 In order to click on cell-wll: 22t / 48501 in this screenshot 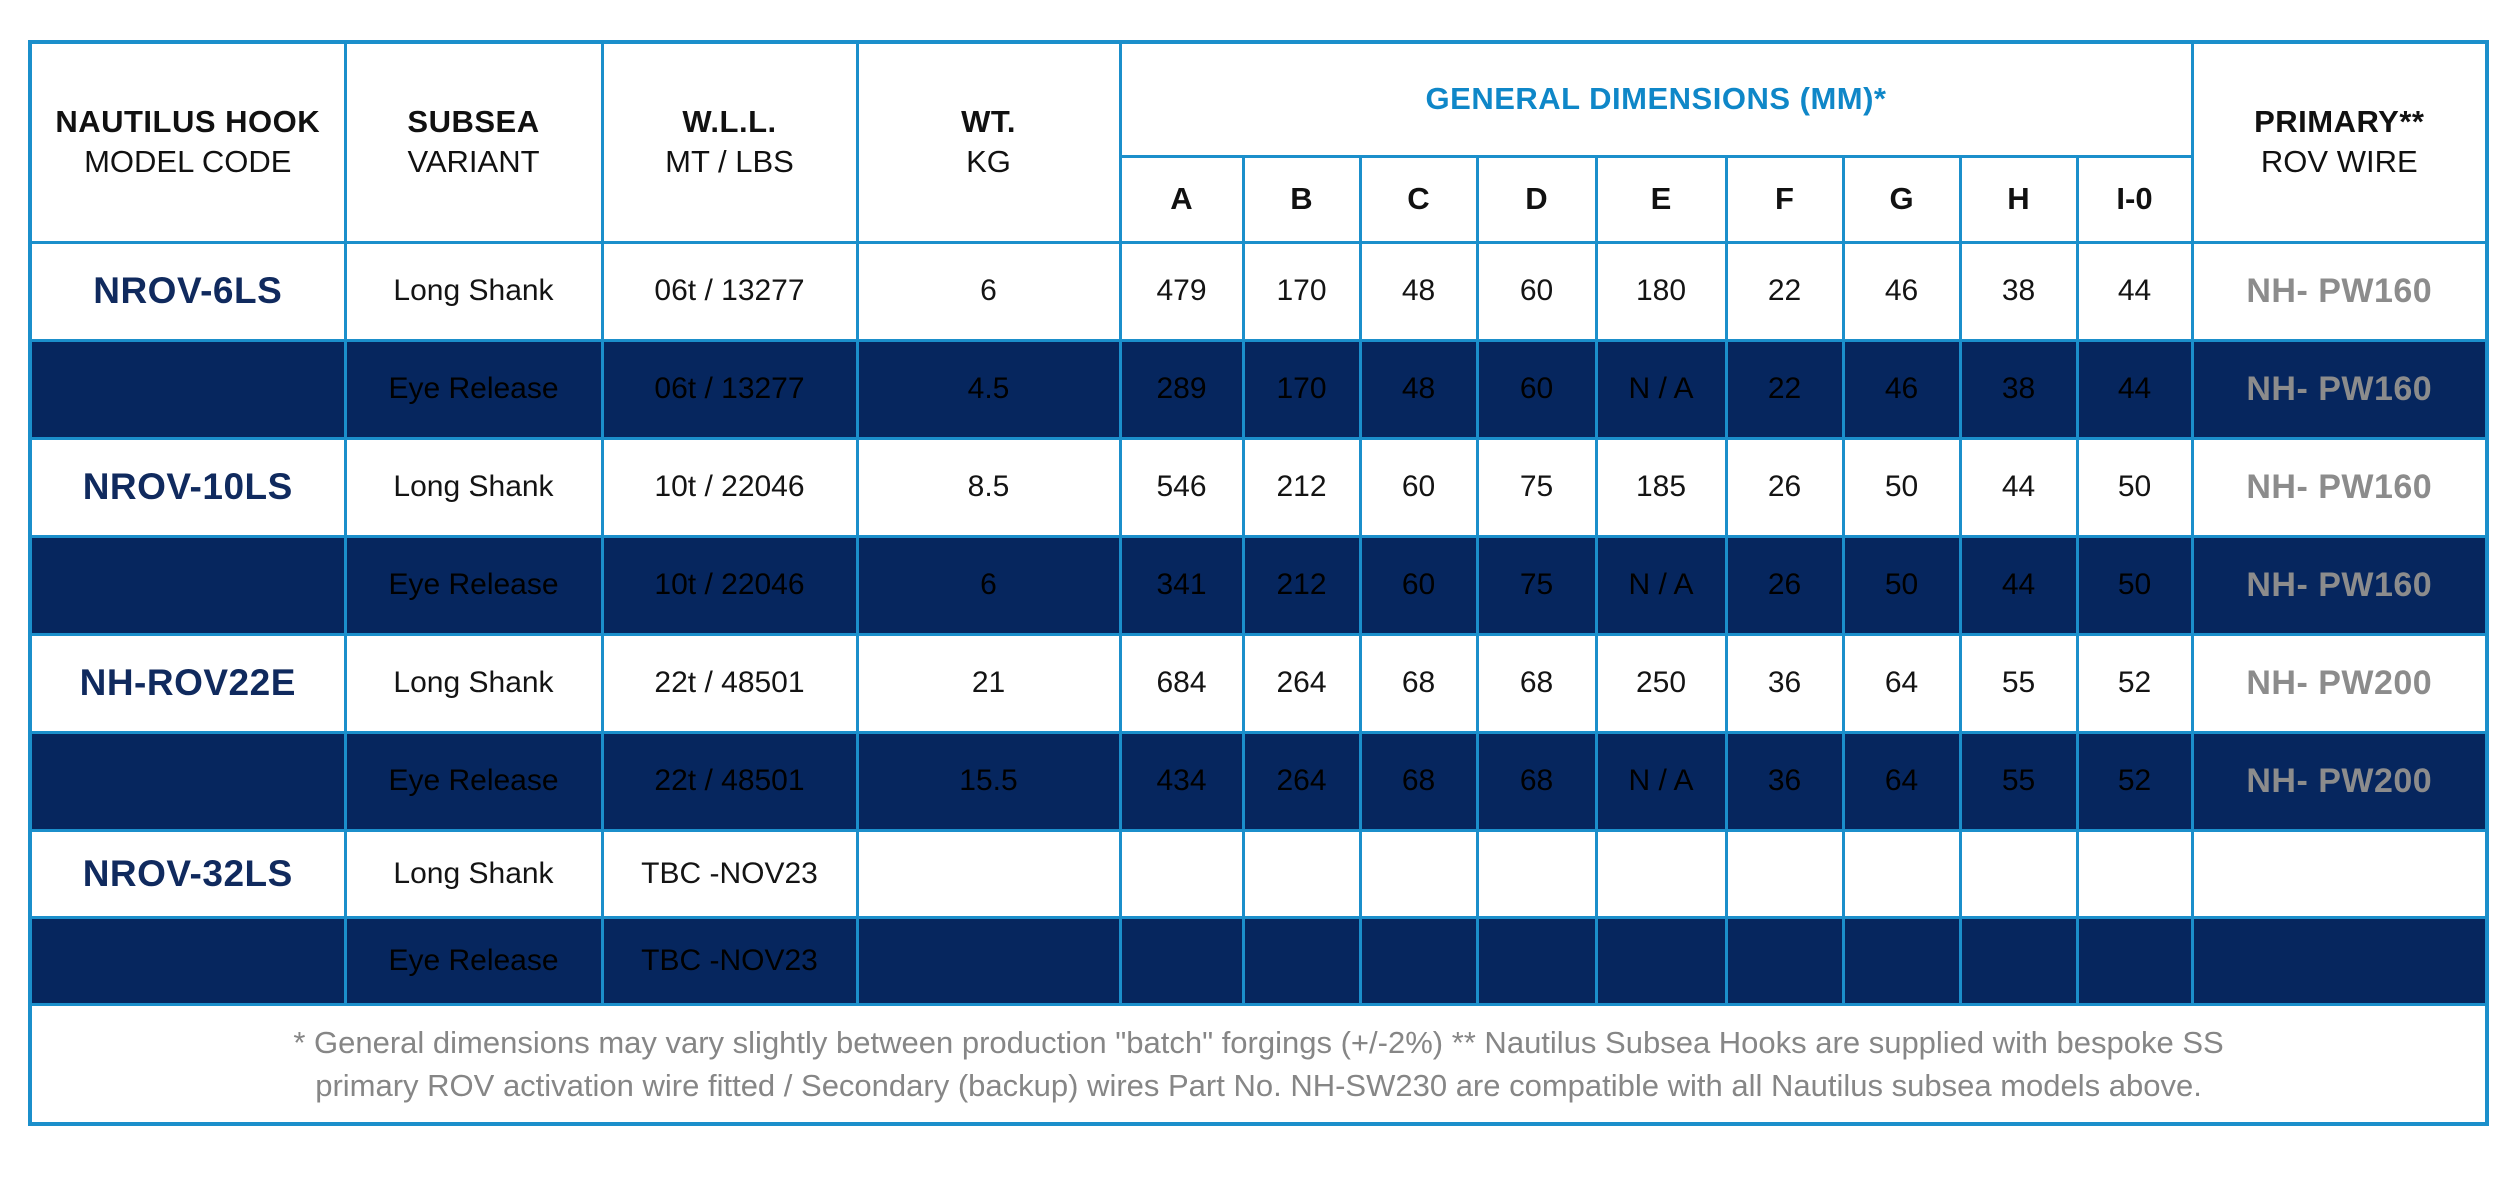, I will do `click(729, 781)`.